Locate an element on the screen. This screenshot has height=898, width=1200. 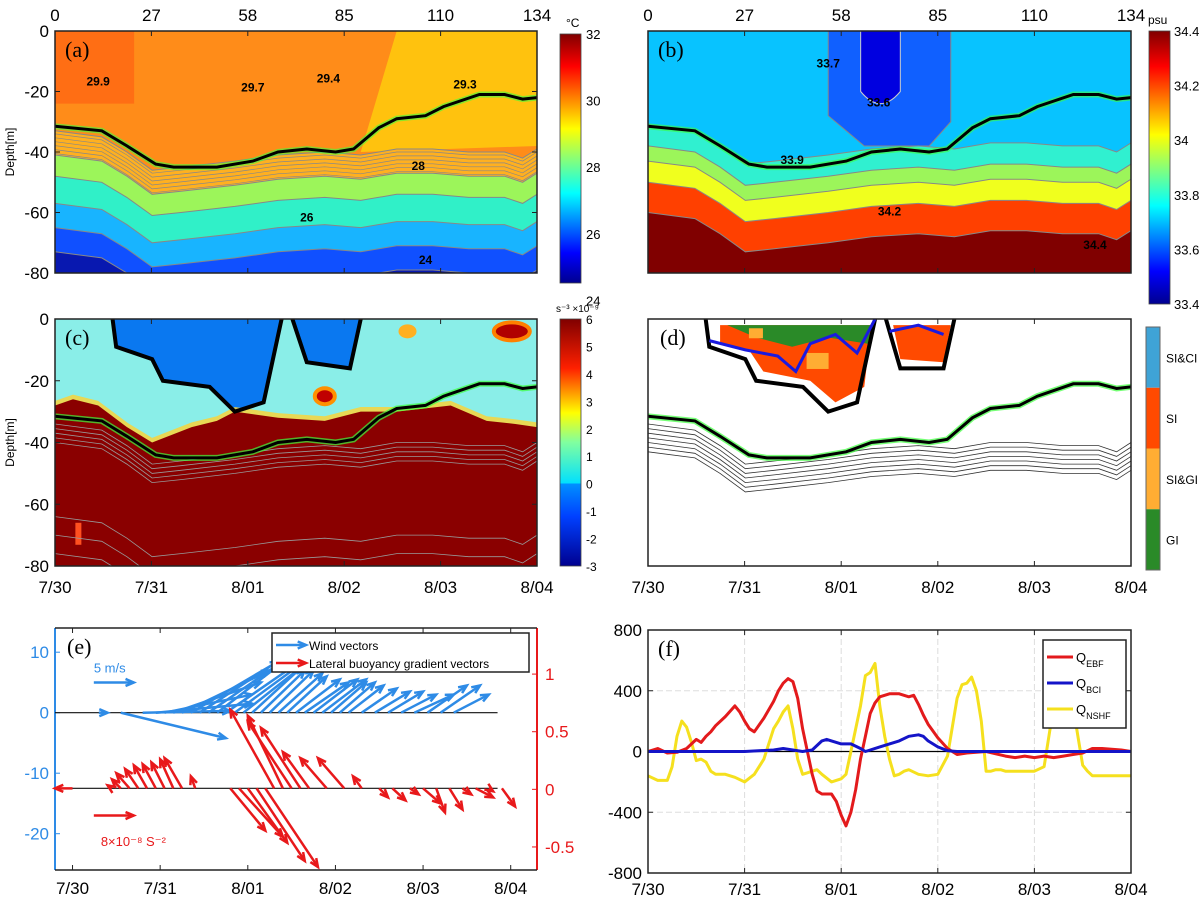
x-tick-label: 8/02 is located at coordinates (937, 889).